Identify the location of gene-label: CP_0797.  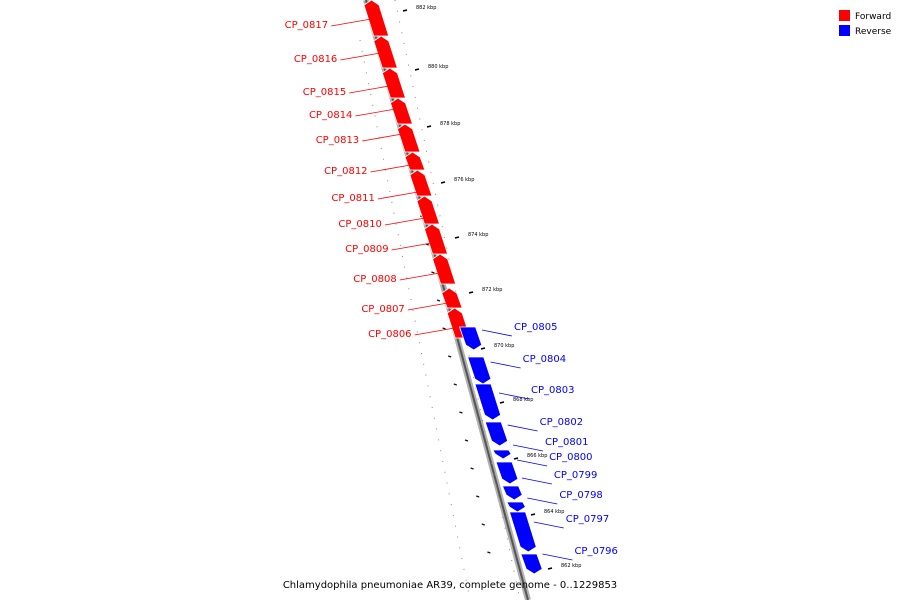
(587, 519).